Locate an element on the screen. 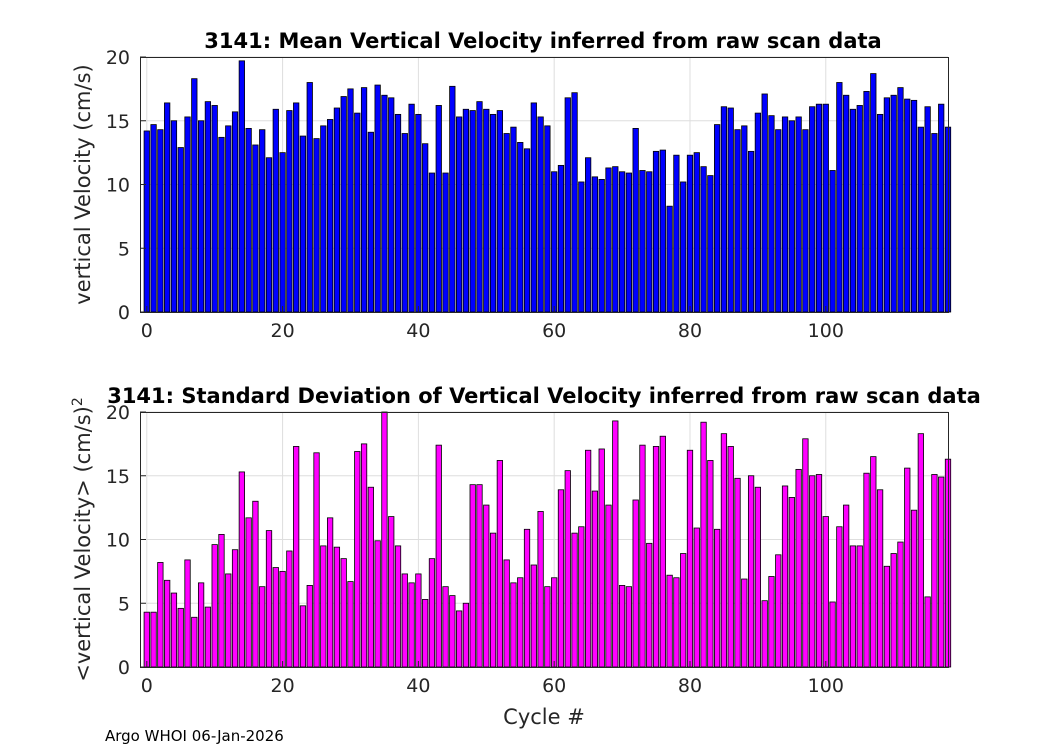 The image size is (1050, 754). x-tick-label: 100 is located at coordinates (826, 686).